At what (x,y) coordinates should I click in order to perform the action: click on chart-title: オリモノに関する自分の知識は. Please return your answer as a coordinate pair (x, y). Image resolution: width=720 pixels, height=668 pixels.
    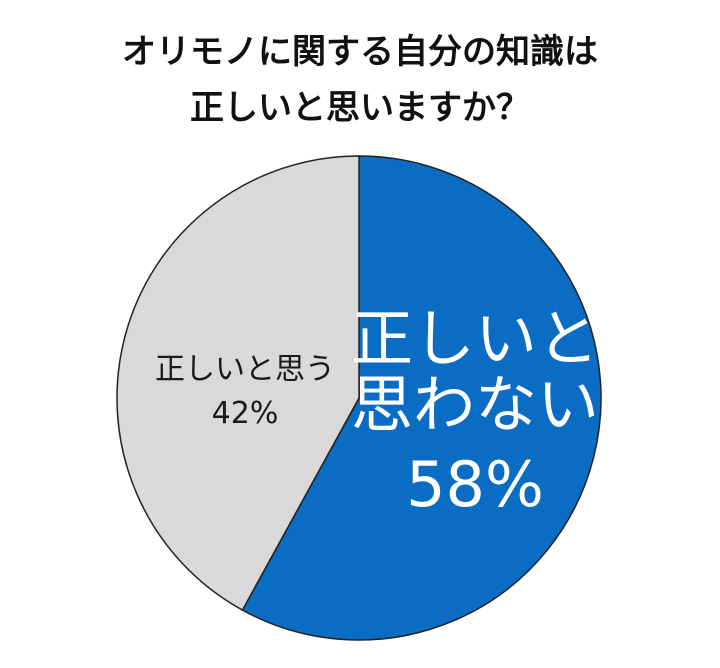
    Looking at the image, I should click on (360, 52).